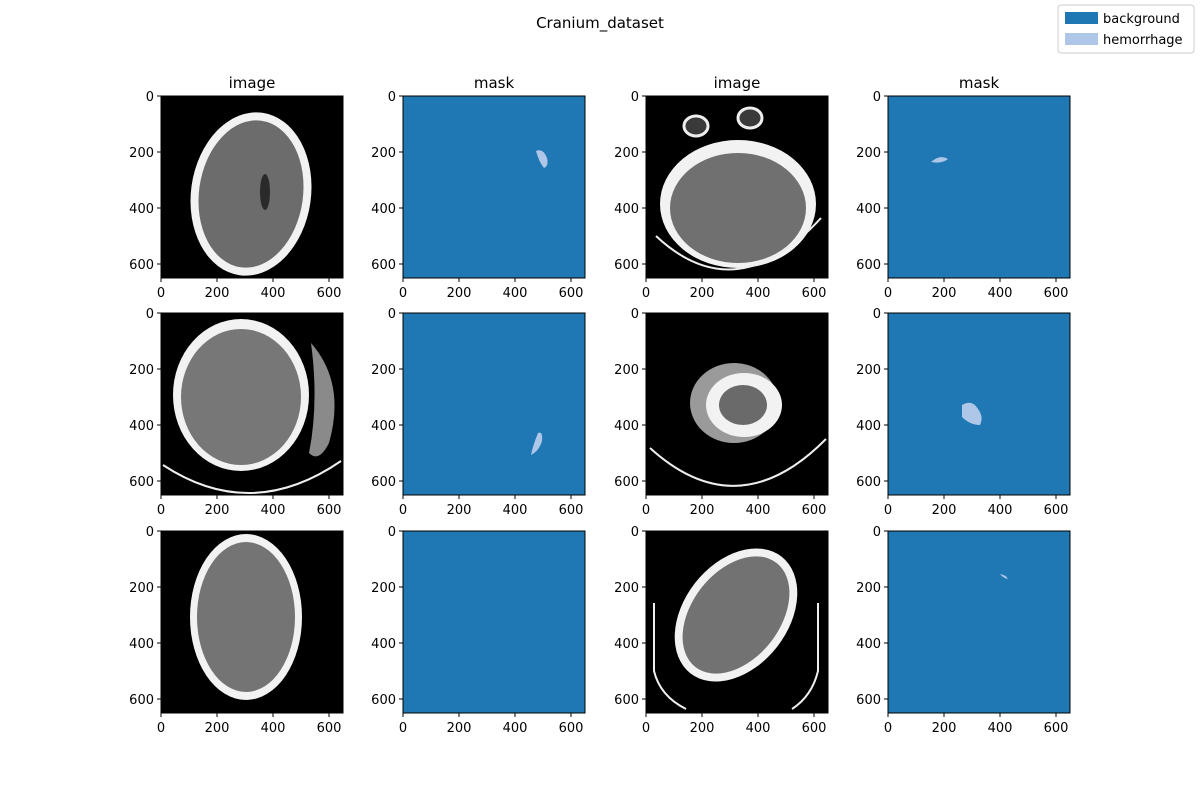  What do you see at coordinates (265, 192) in the screenshot?
I see `ventricle-shape` at bounding box center [265, 192].